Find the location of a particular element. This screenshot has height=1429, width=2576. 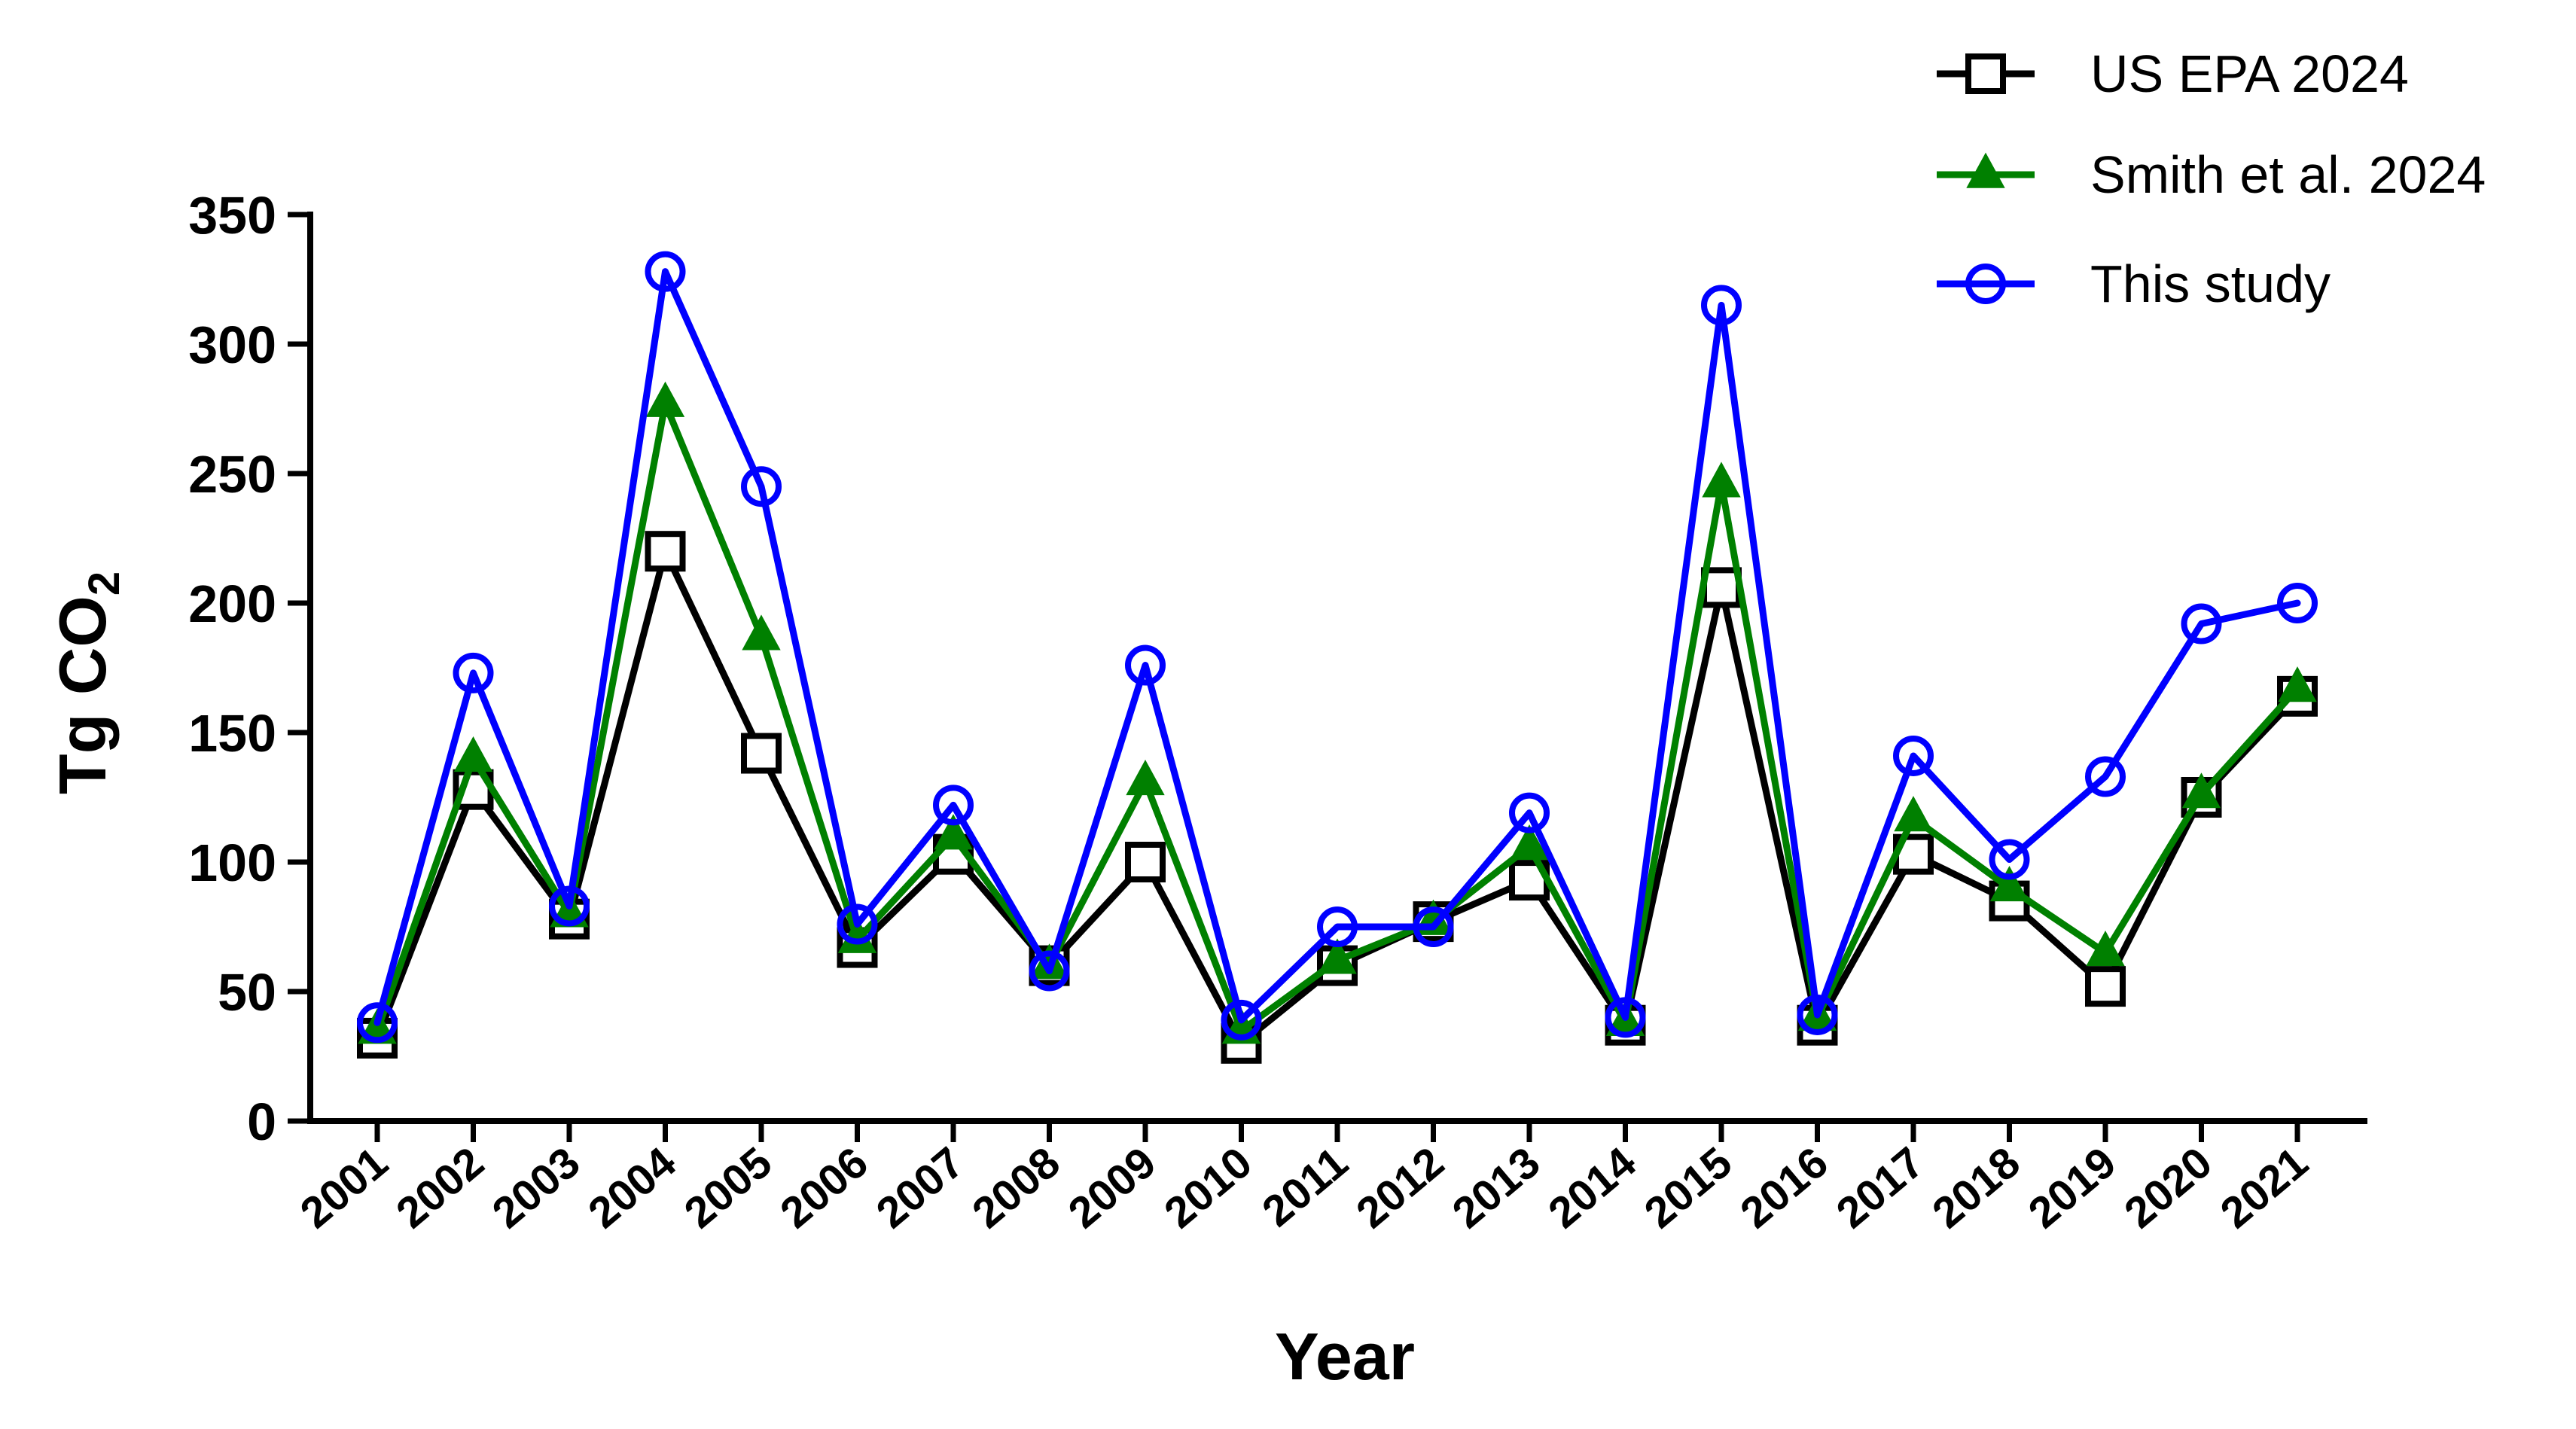

x-tick-label: 2018 is located at coordinates (1976, 1188).